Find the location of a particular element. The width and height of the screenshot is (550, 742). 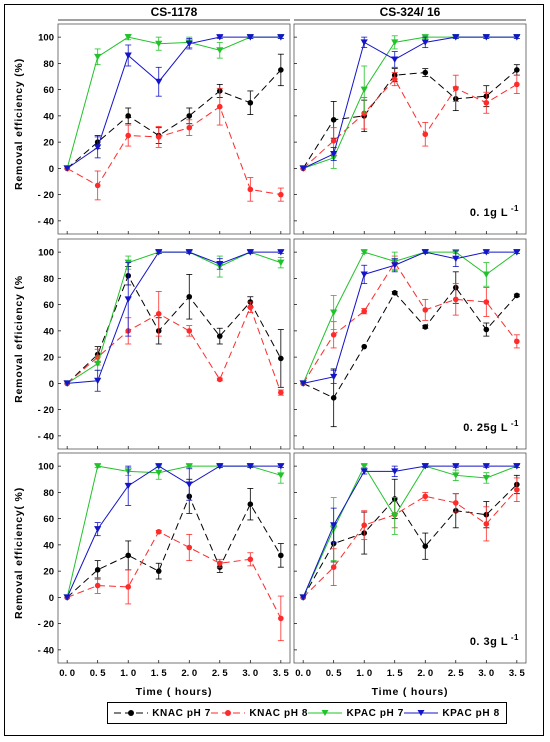

x-tick-label: 3. 0 is located at coordinates (250, 673).